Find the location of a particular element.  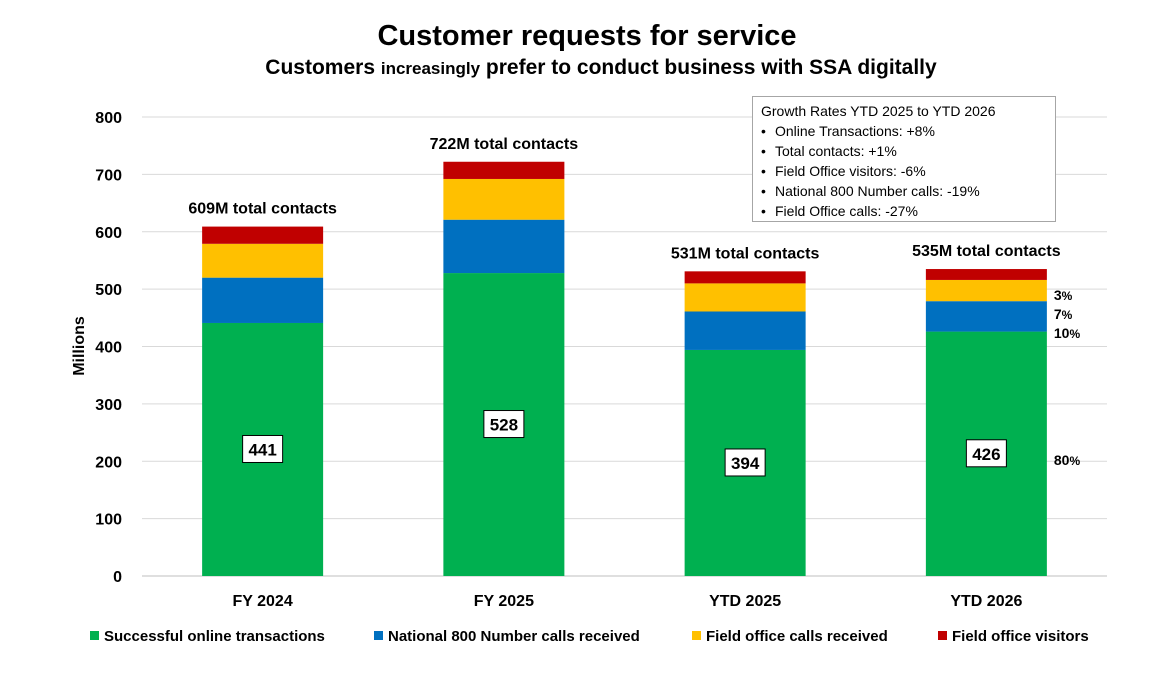

x-tick-label: FY 2024 is located at coordinates (263, 601).